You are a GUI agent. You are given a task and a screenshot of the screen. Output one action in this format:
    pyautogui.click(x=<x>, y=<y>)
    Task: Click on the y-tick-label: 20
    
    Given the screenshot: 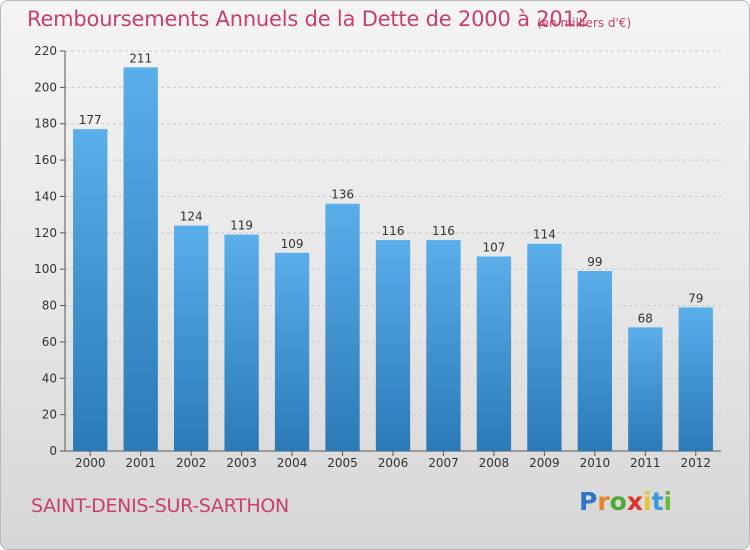 What is the action you would take?
    pyautogui.click(x=49, y=415)
    